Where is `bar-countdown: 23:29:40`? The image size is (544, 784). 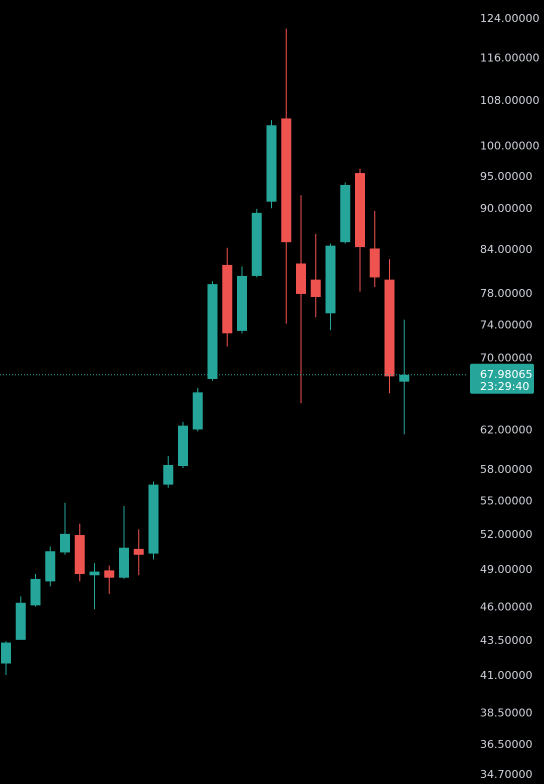 bar-countdown: 23:29:40 is located at coordinates (504, 386).